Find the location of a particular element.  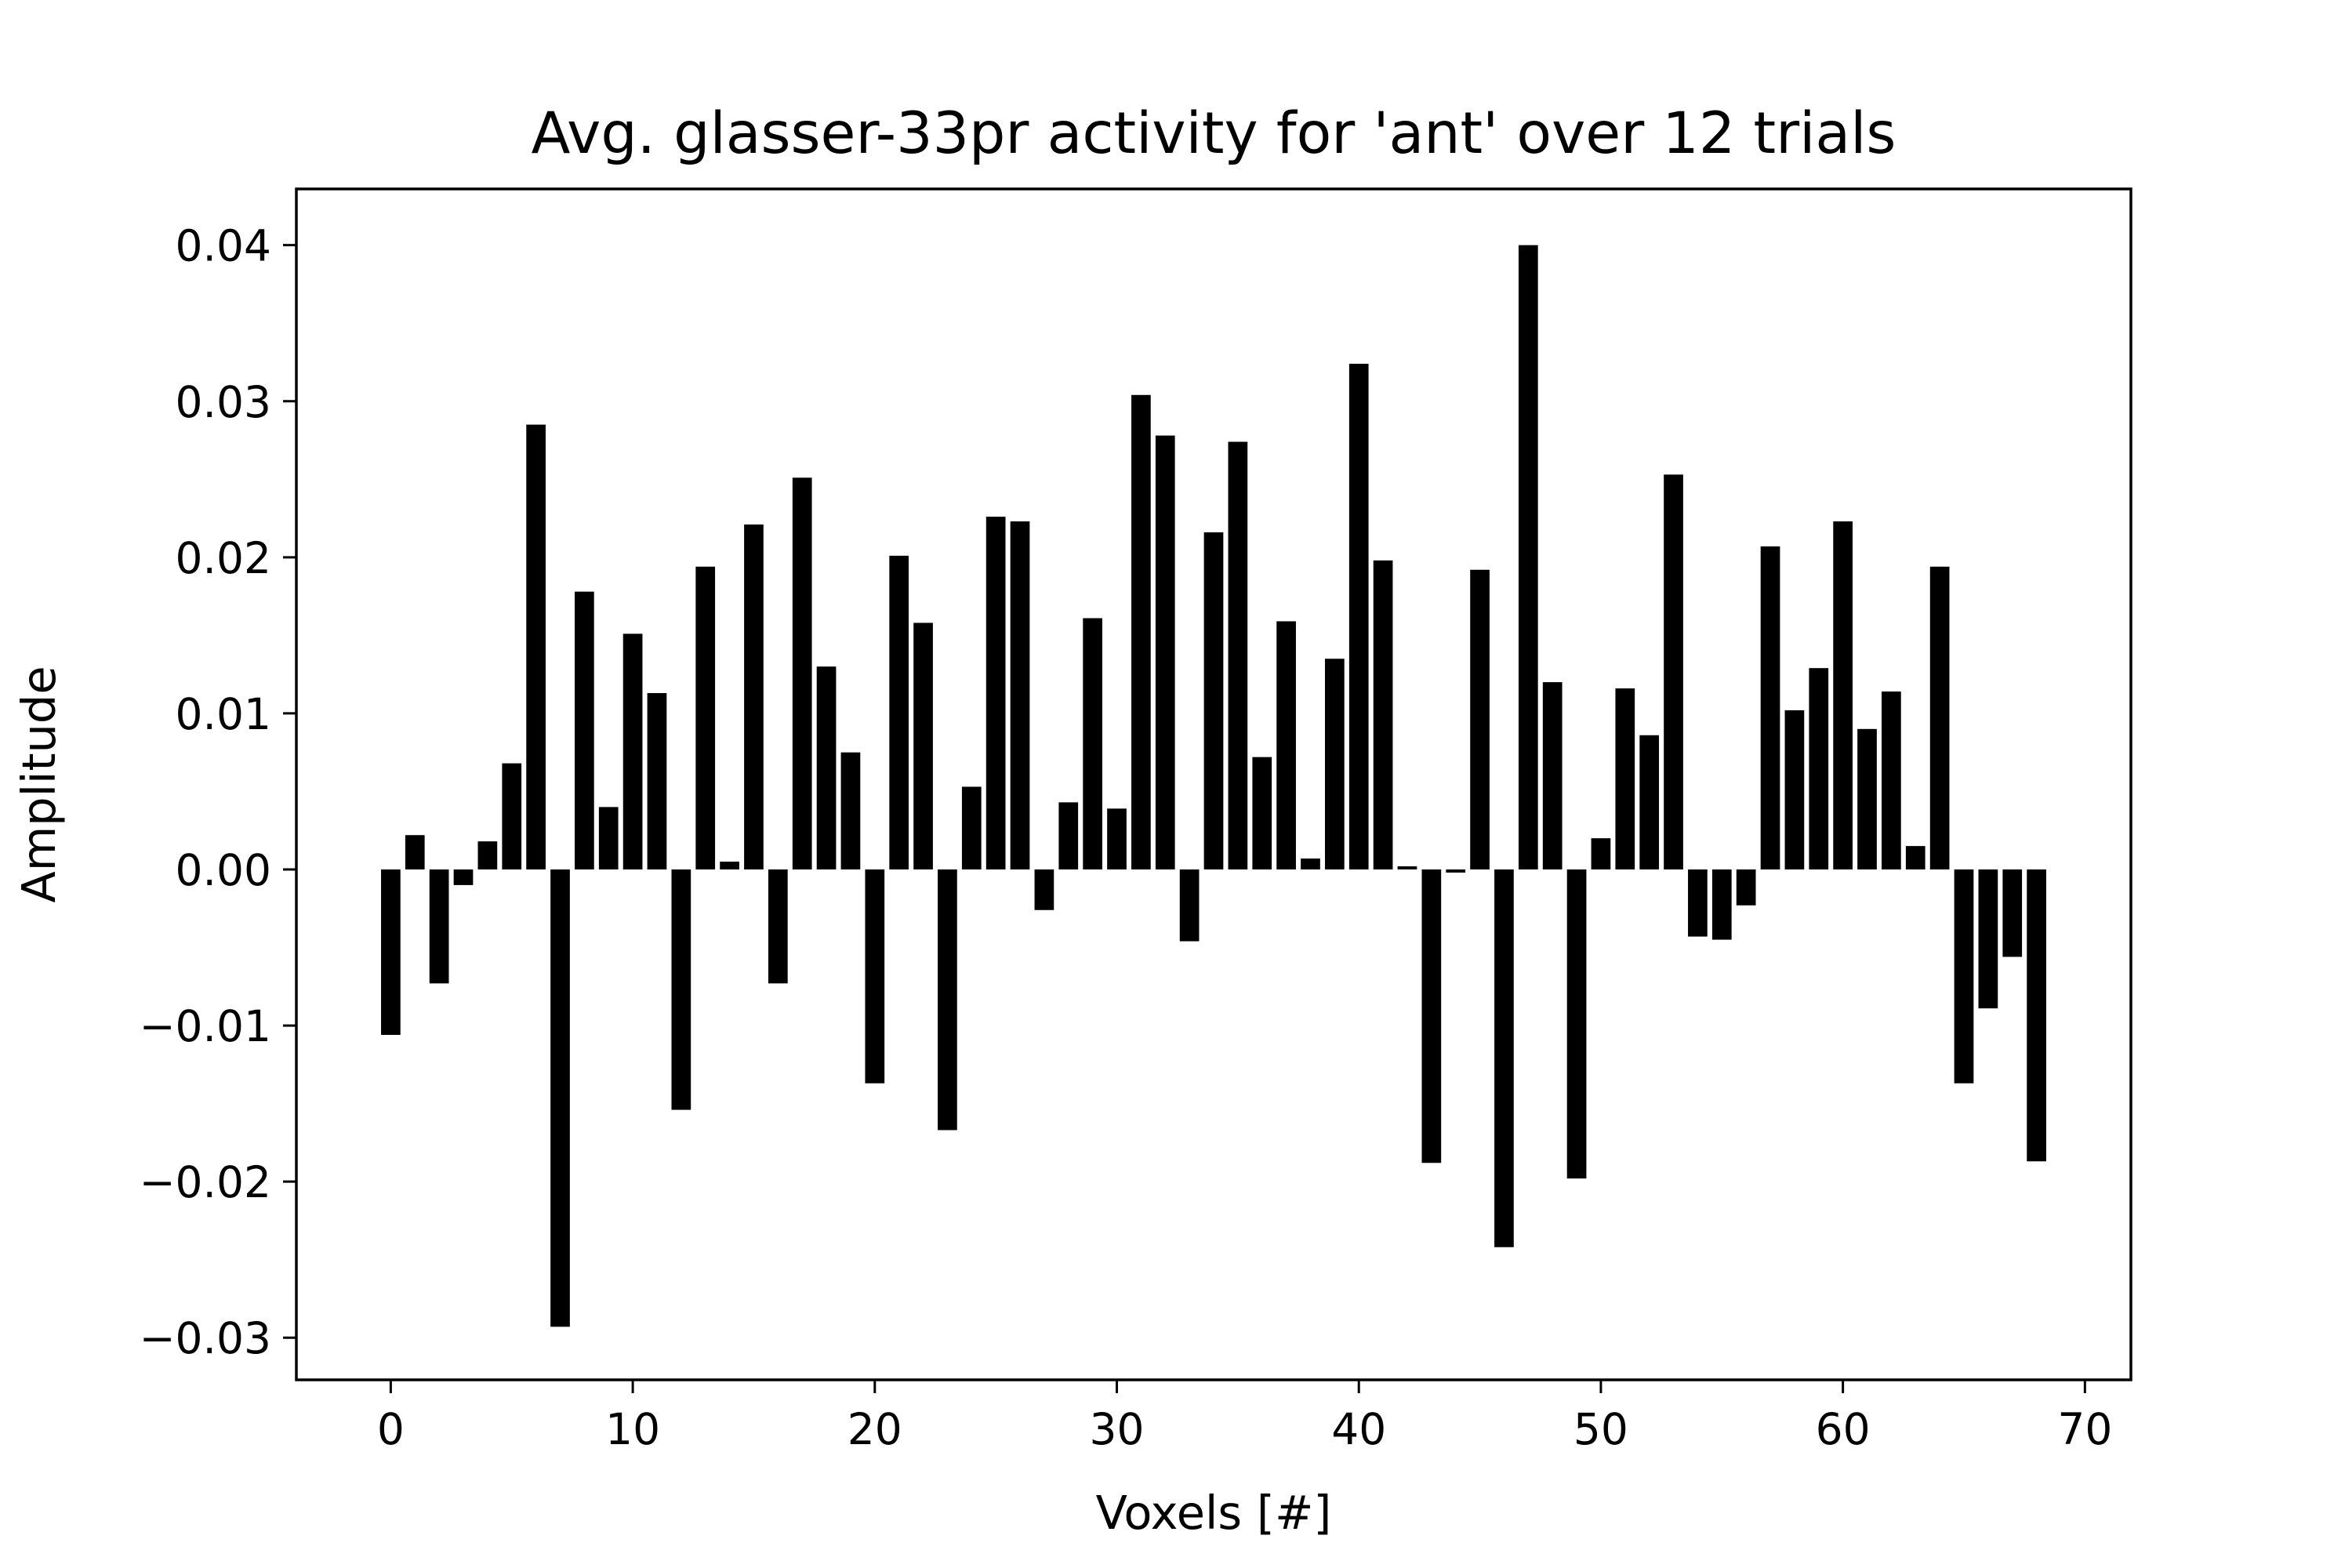

y-tick-label: 0.03 is located at coordinates (223, 402).